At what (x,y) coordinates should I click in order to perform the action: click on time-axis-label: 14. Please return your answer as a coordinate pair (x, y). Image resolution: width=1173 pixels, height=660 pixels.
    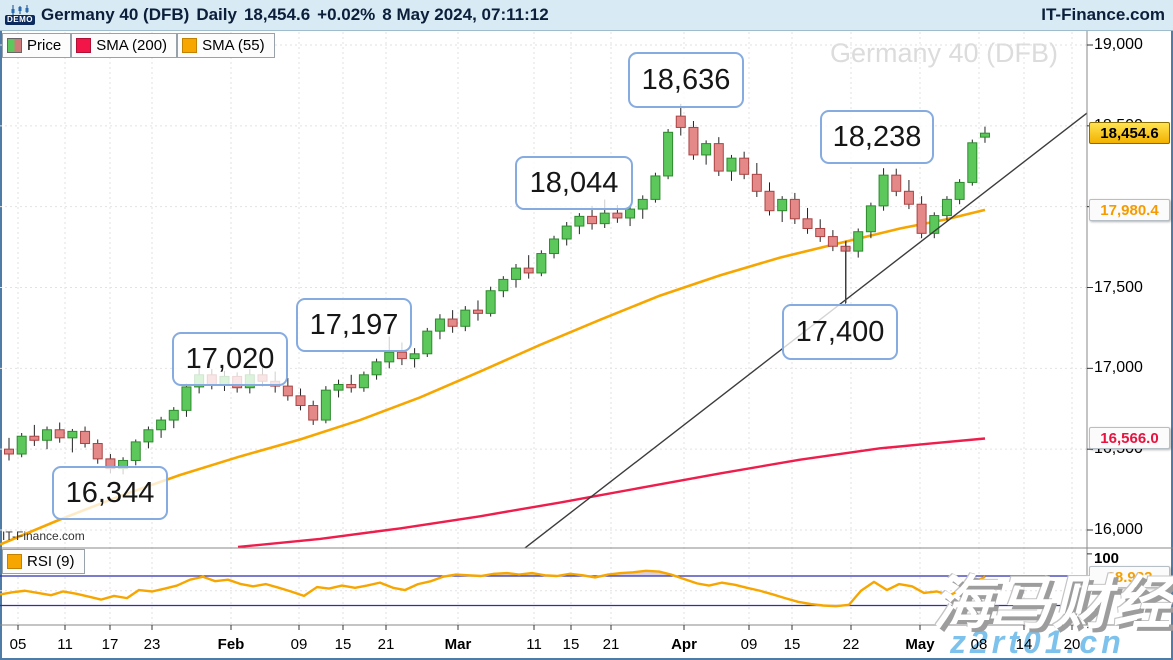
    Looking at the image, I should click on (1024, 644).